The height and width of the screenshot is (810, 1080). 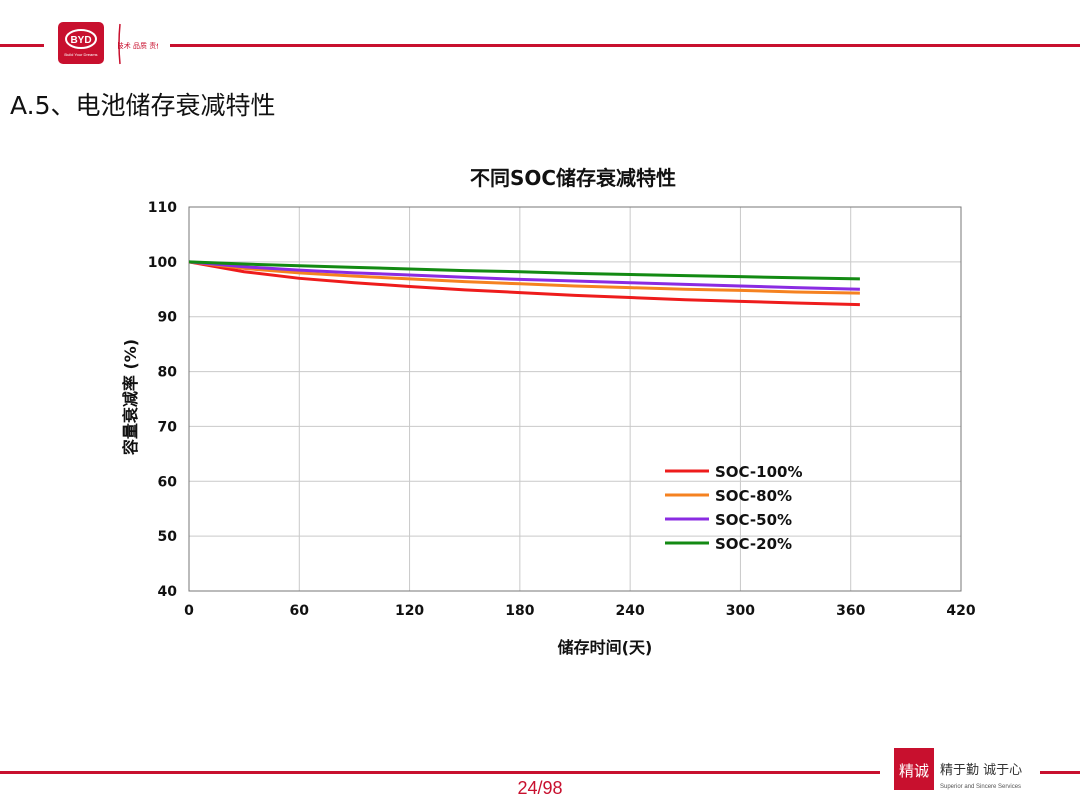 I want to click on legend: SOC-100% SOC-80% SOC-50% SOC-20%, so click(x=733, y=508).